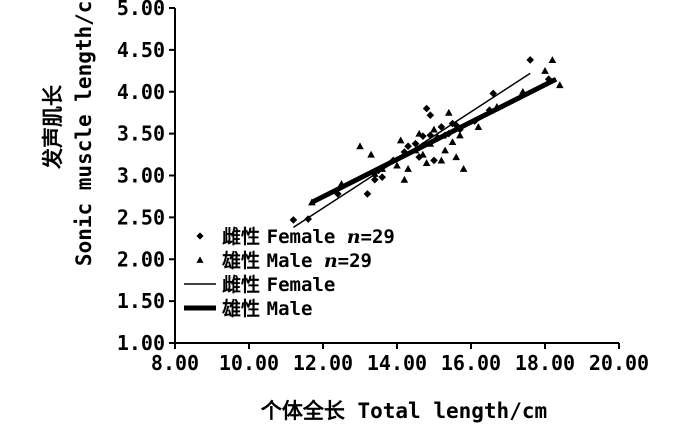 This screenshot has height=431, width=700. What do you see at coordinates (141, 343) in the screenshot?
I see `y-tick-label: 1.00` at bounding box center [141, 343].